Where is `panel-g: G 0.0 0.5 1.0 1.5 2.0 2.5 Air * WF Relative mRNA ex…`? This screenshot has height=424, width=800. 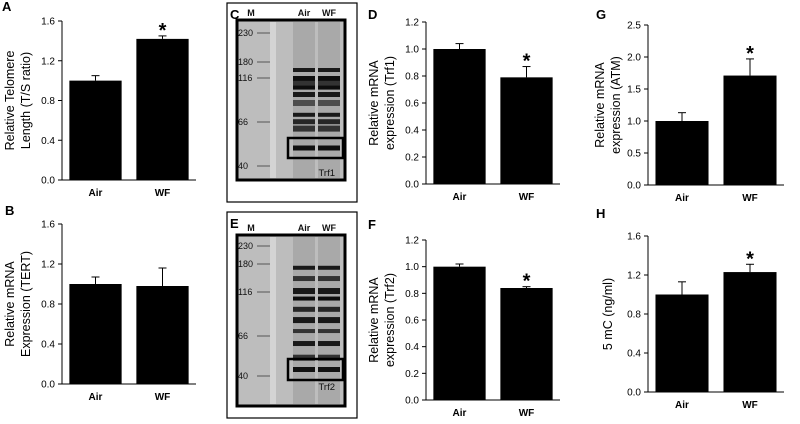 panel-g: G 0.0 0.5 1.0 1.5 2.0 2.5 Air * WF Relative mRNA ex… is located at coordinates (688, 105).